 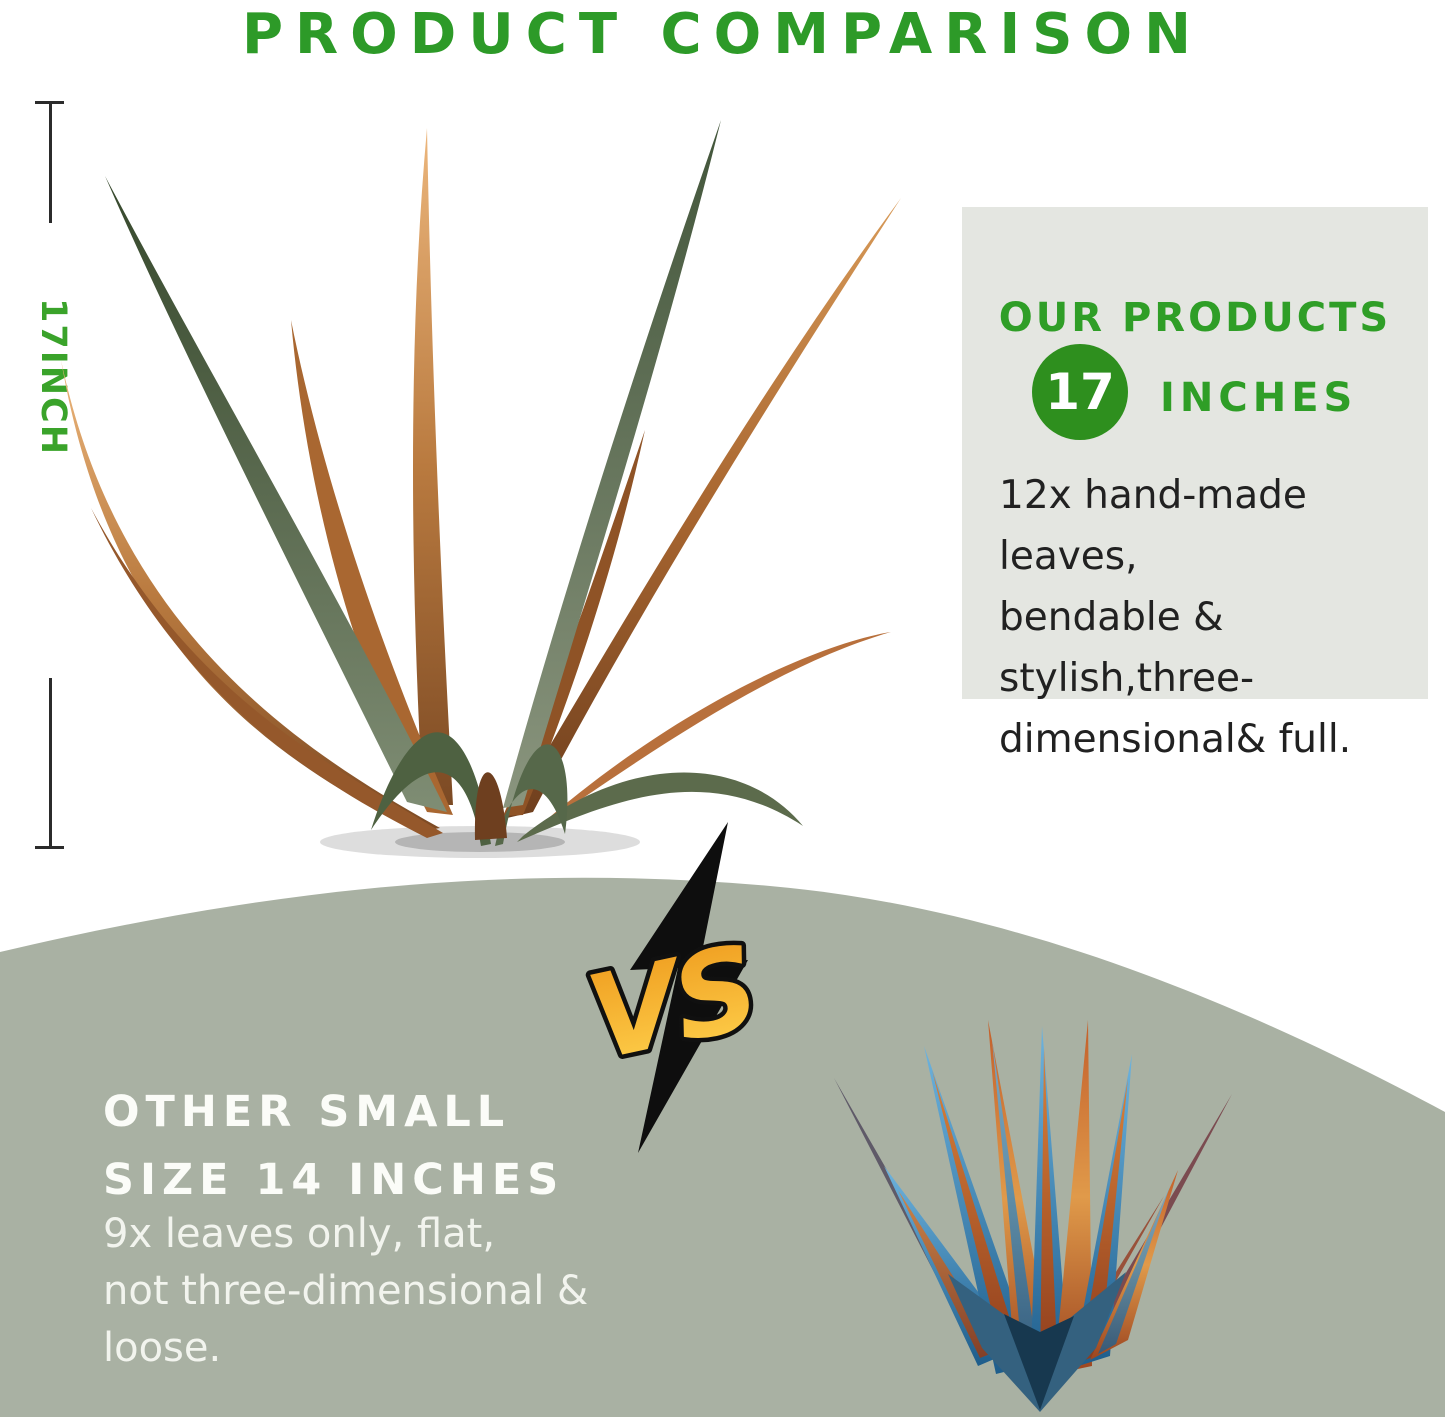 I want to click on size-badge-value: 17, so click(x=1080, y=392).